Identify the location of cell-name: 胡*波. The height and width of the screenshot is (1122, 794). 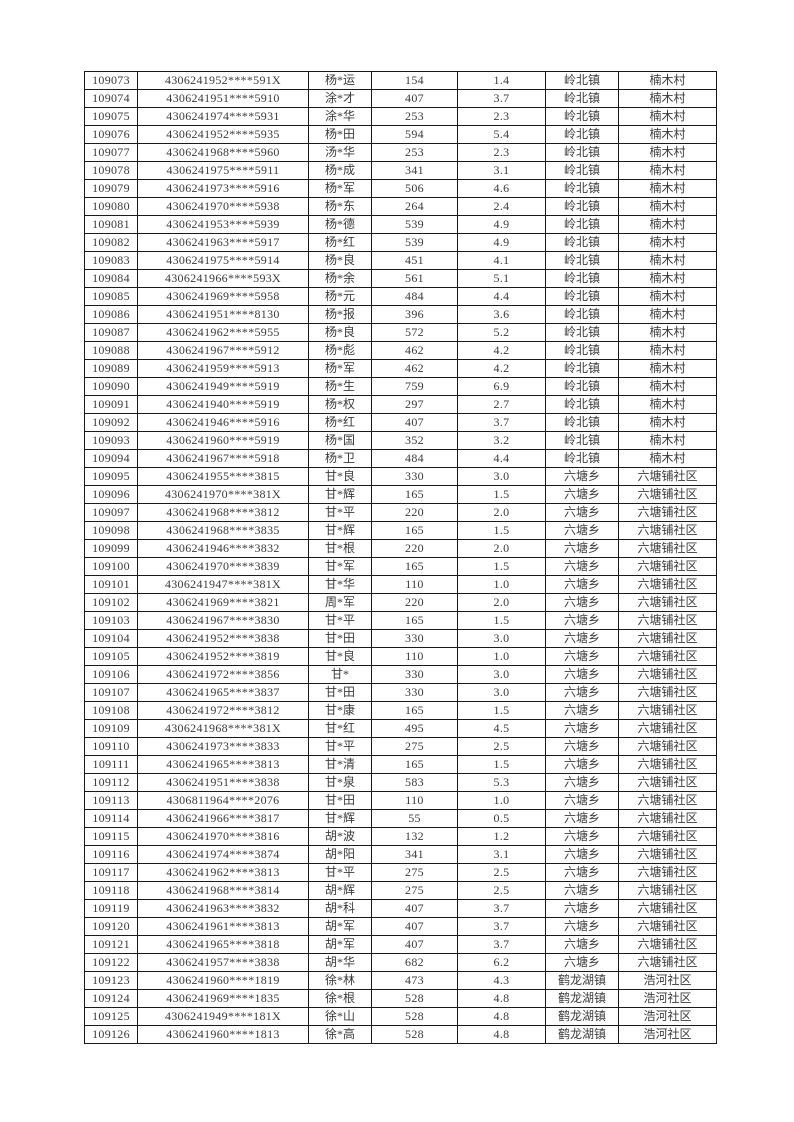
(340, 836).